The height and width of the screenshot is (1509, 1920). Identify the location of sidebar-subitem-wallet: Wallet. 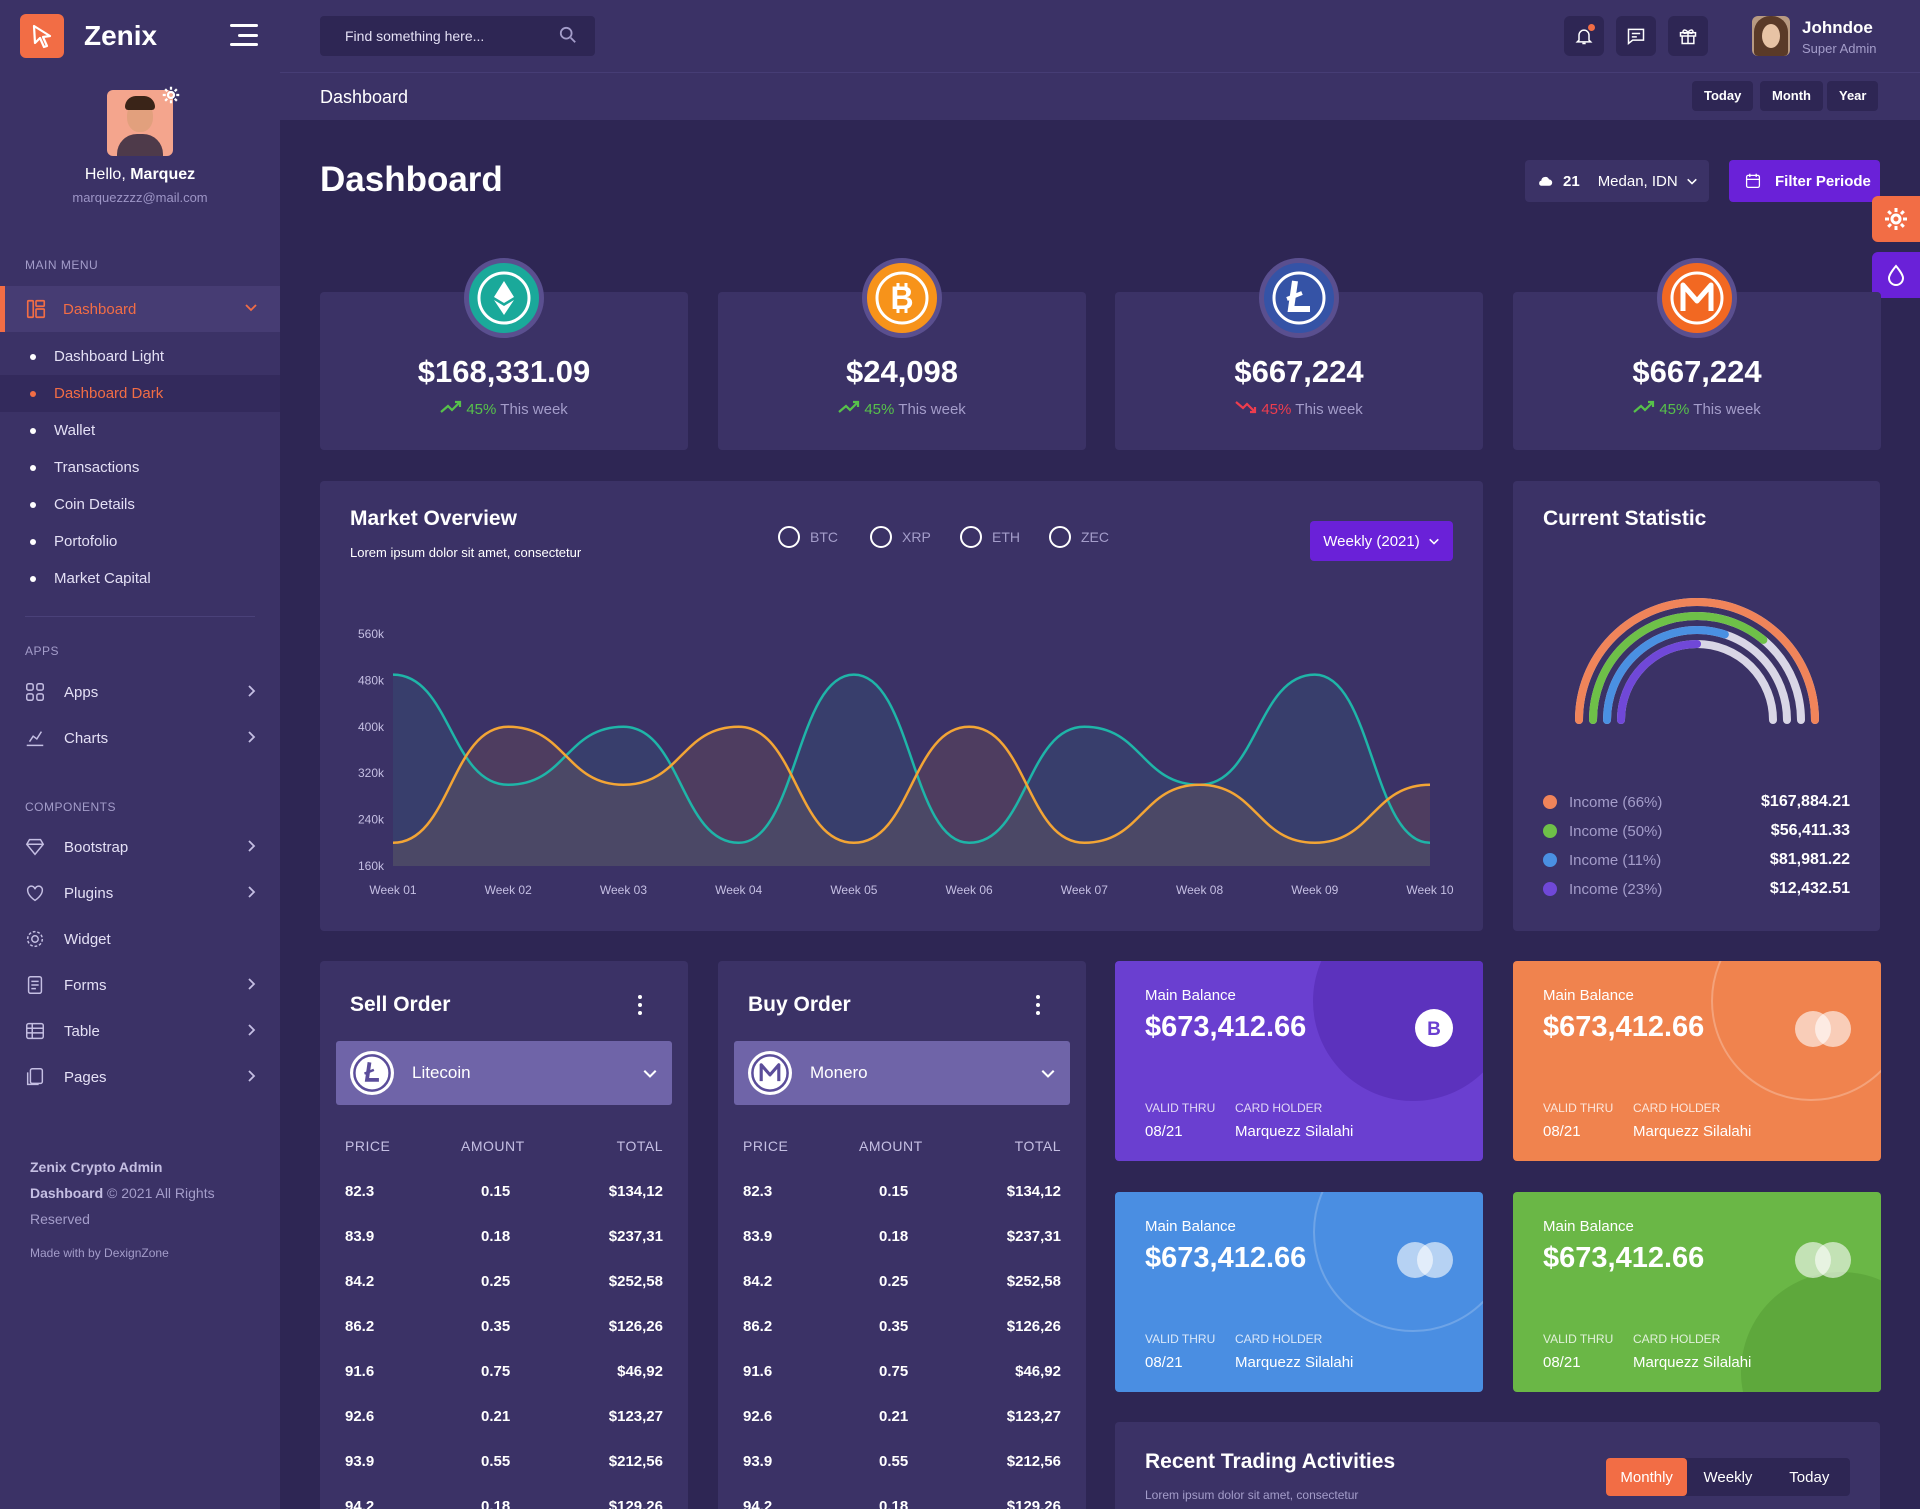
(140, 430).